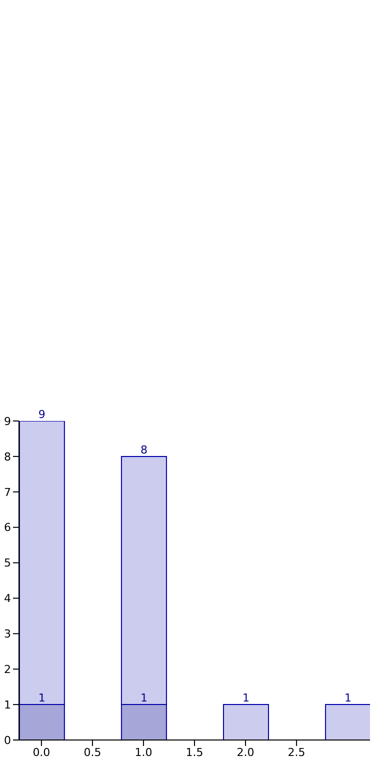 The width and height of the screenshot is (390, 780). Describe the element at coordinates (41, 752) in the screenshot. I see `x-tick-label: 0.0` at that location.